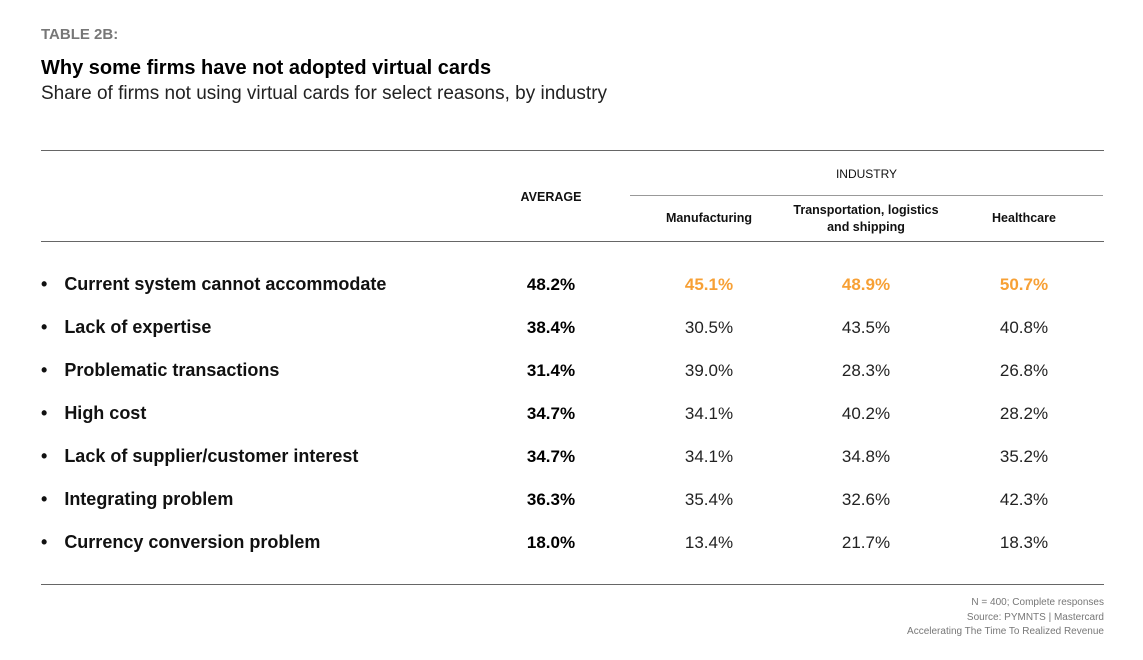 Image resolution: width=1143 pixels, height=660 pixels. What do you see at coordinates (1024, 284) in the screenshot?
I see `cell-healthcare: 50.7%` at bounding box center [1024, 284].